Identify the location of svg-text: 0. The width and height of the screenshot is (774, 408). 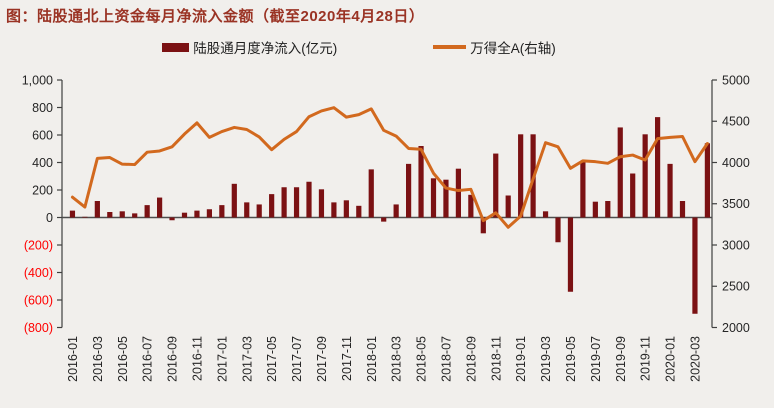
(49, 218).